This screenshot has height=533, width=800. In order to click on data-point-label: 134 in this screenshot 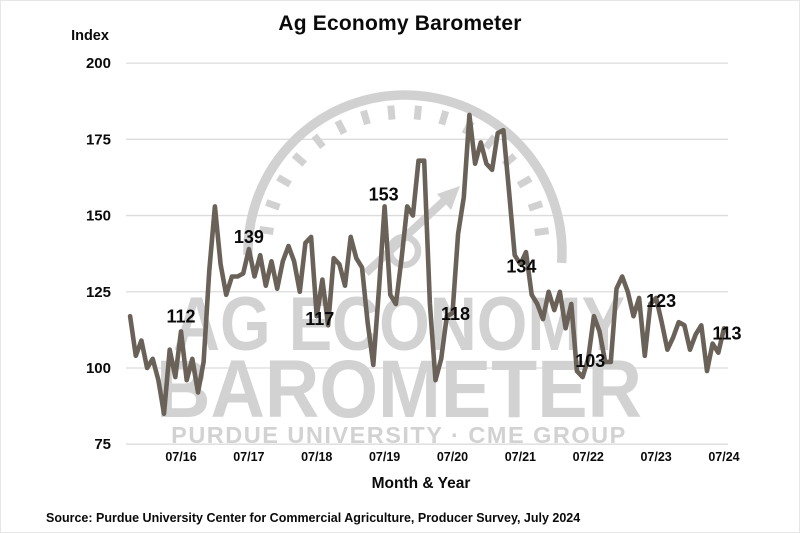, I will do `click(521, 266)`.